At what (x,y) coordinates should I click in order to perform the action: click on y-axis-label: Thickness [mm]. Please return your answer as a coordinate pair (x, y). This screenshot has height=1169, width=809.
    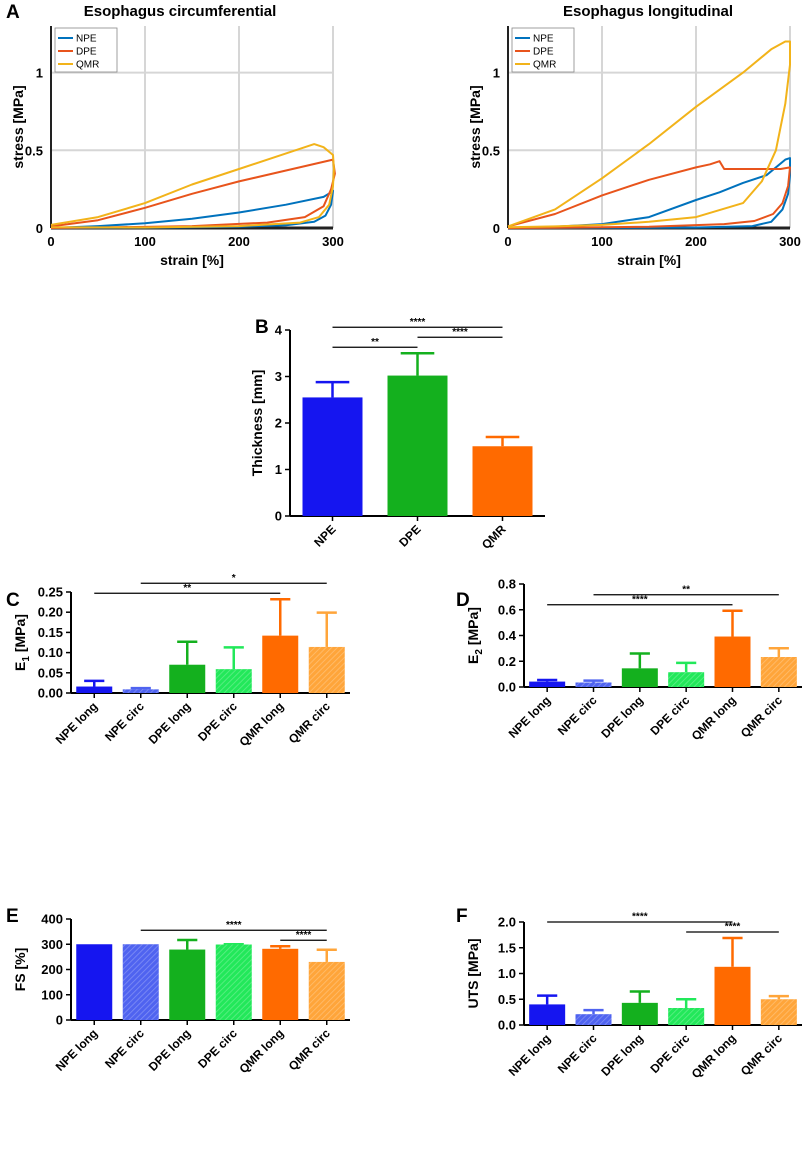
    Looking at the image, I should click on (257, 423).